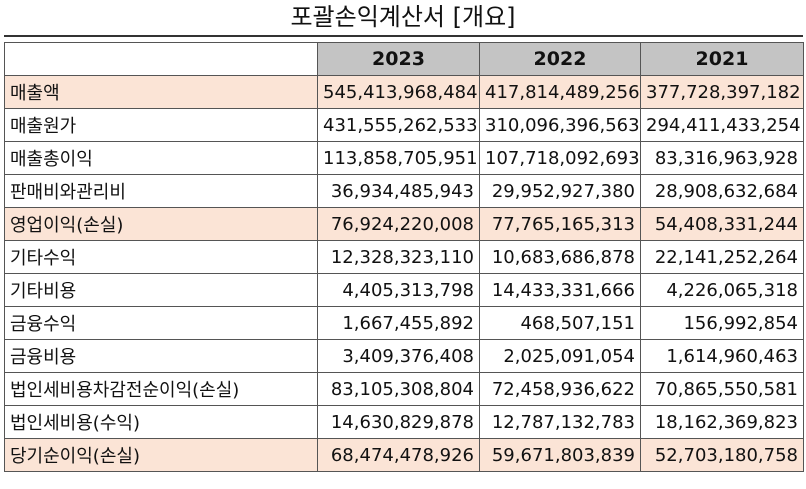 The height and width of the screenshot is (489, 806). I want to click on row-label: 판매비와관리비, so click(161, 191).